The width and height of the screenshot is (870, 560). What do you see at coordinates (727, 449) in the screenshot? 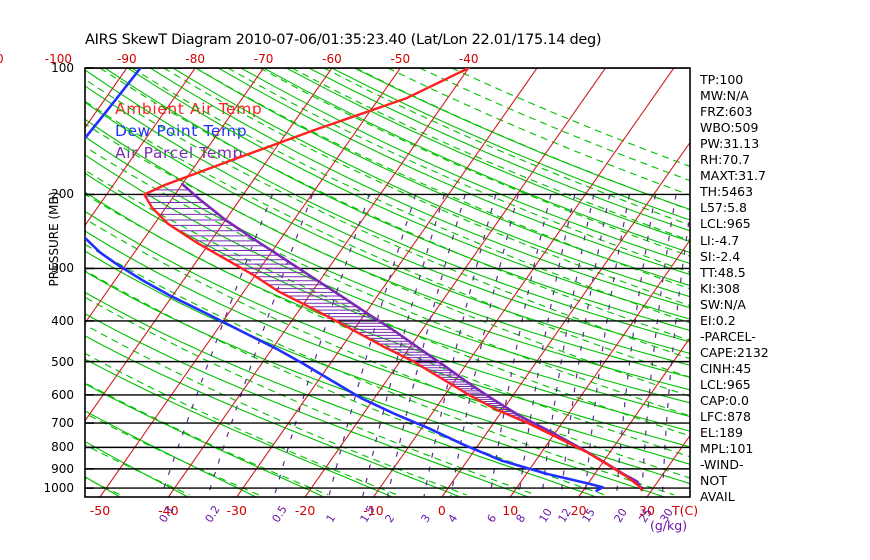
I see `stat-item: MPL:101` at bounding box center [727, 449].